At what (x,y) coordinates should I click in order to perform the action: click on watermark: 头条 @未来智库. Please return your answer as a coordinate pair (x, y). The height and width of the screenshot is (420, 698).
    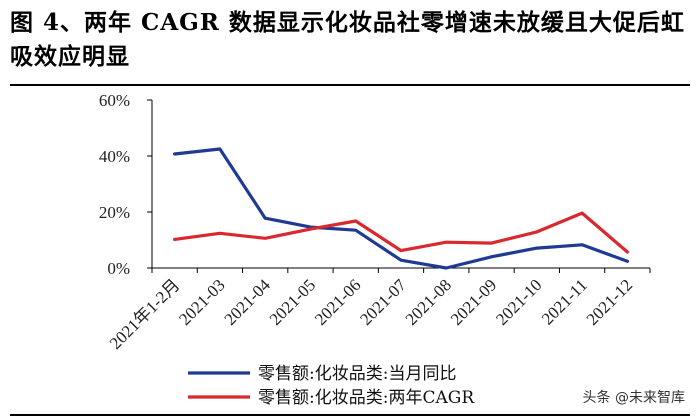
    Looking at the image, I should click on (633, 397).